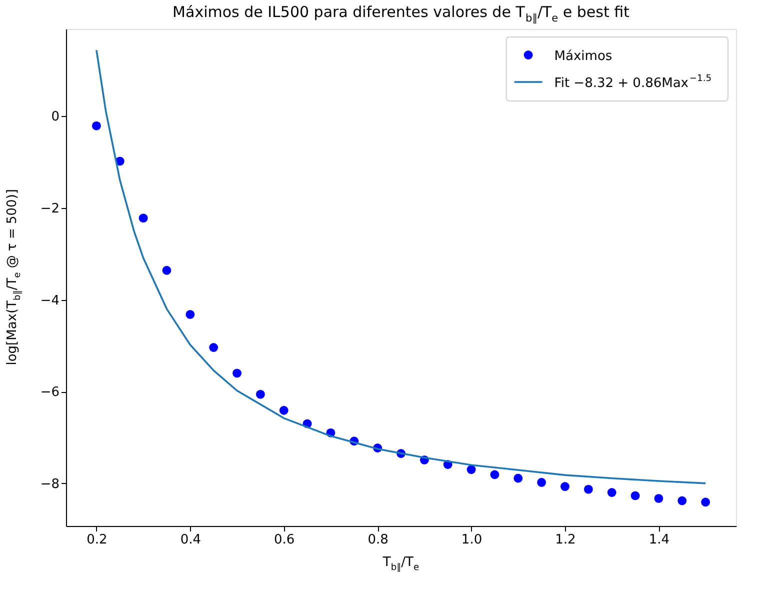 The image size is (771, 603). What do you see at coordinates (284, 540) in the screenshot?
I see `x-tick-label: 0.6` at bounding box center [284, 540].